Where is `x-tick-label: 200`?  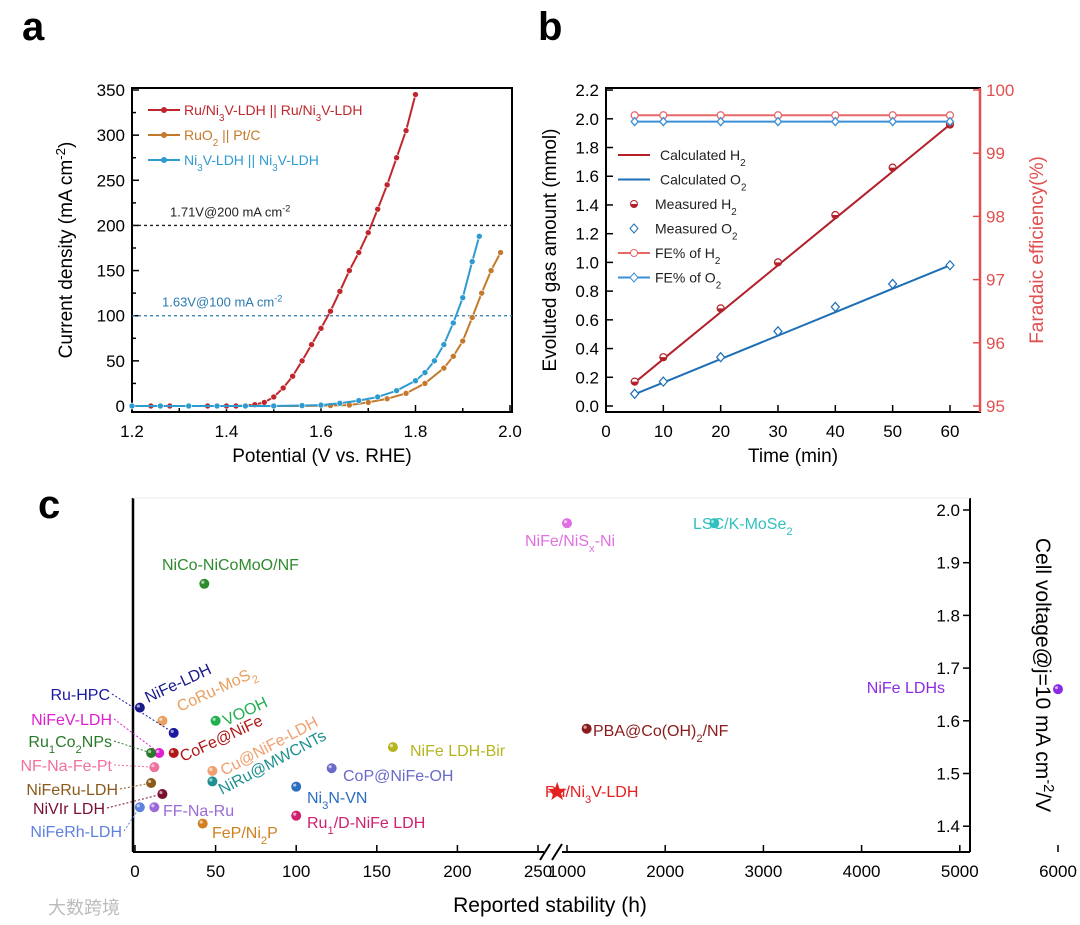 x-tick-label: 200 is located at coordinates (457, 871).